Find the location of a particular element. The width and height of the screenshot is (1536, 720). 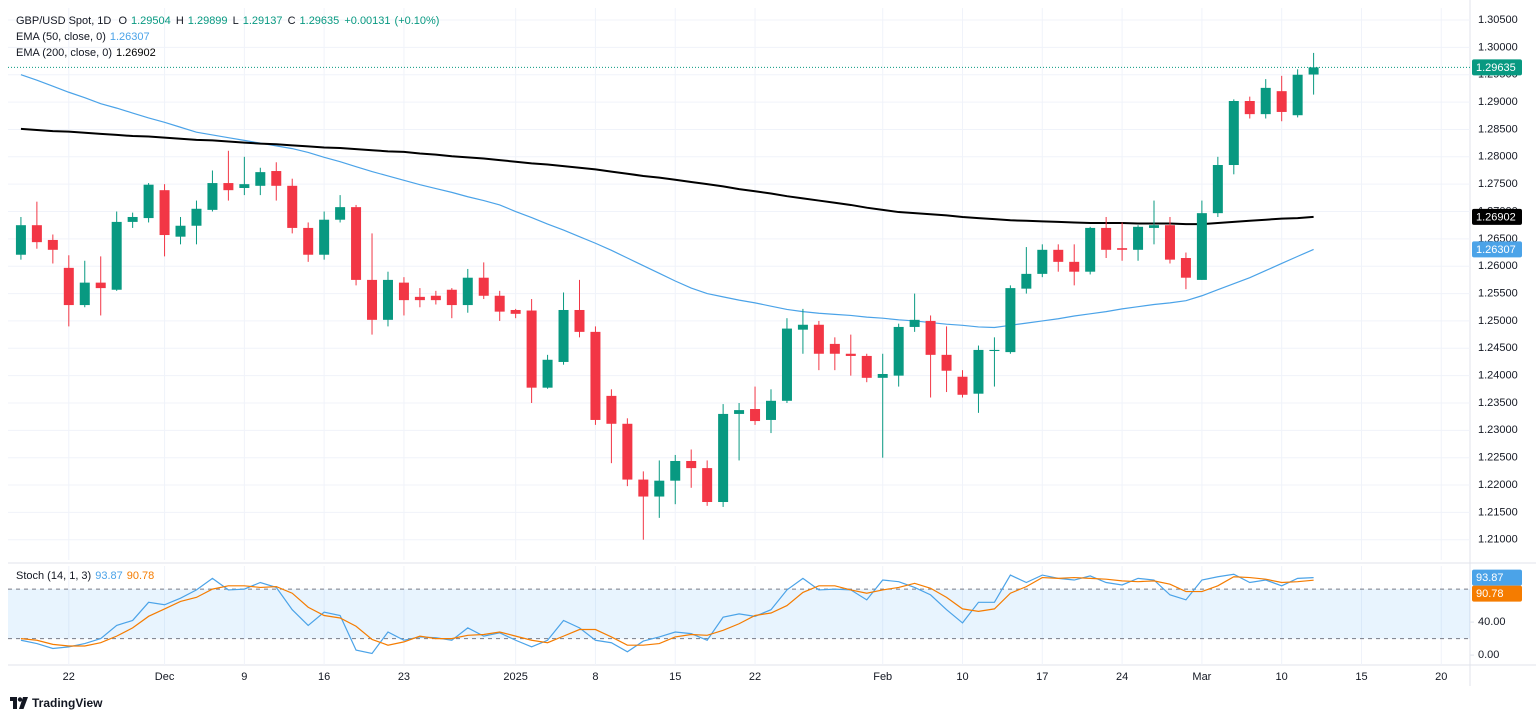

stoch-pane is located at coordinates (739, 614).